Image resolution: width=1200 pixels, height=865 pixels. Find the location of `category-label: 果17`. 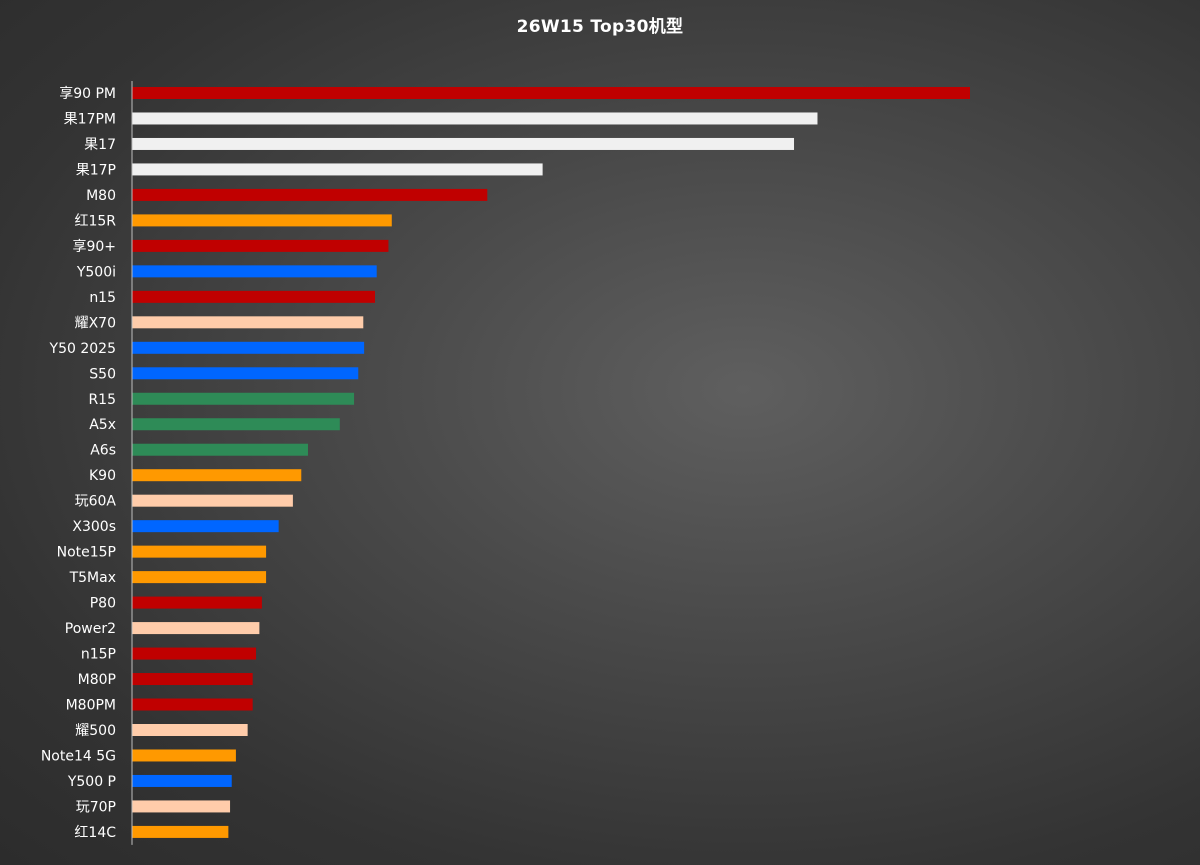

category-label: 果17 is located at coordinates (100, 145).